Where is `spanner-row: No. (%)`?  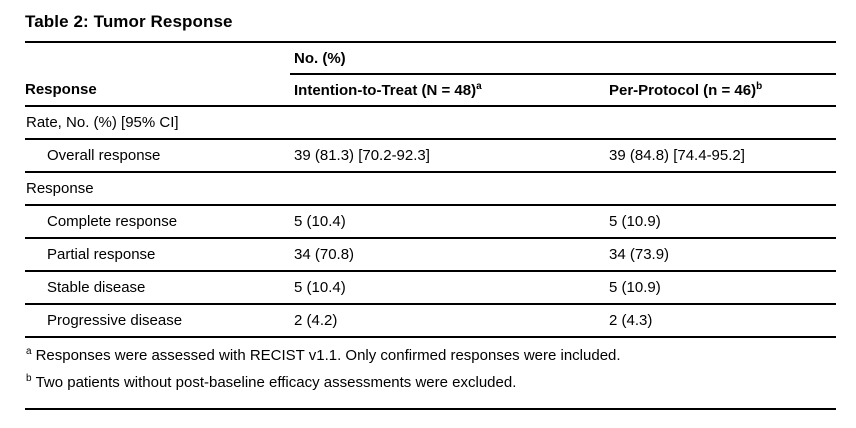 spanner-row: No. (%) is located at coordinates (431, 59).